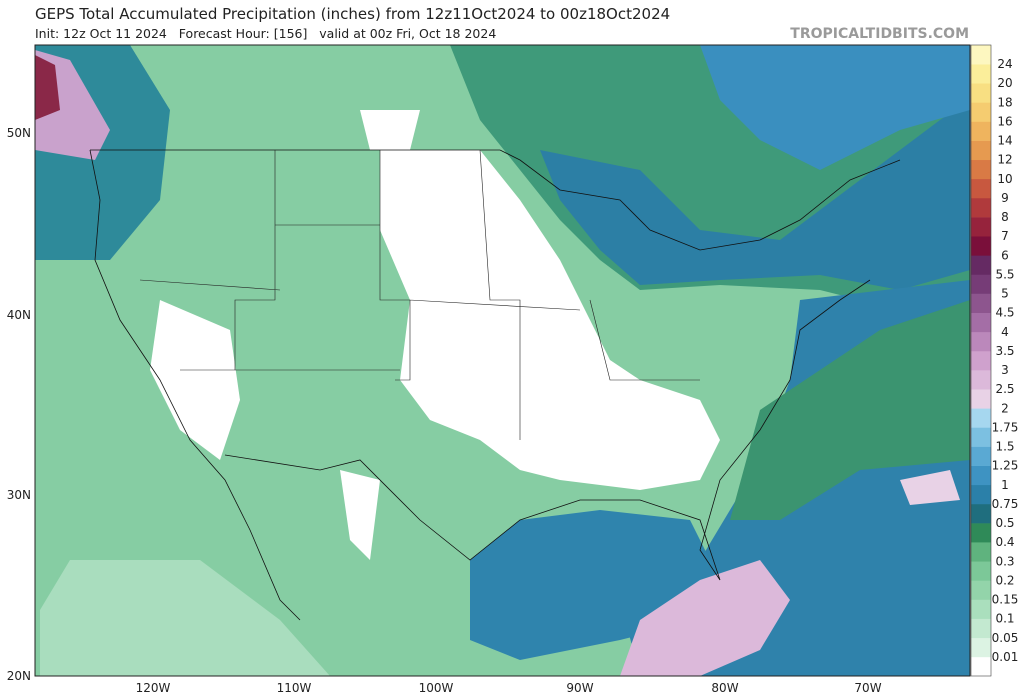  Describe the element at coordinates (724, 688) in the screenshot. I see `lon-label: 80W` at that location.